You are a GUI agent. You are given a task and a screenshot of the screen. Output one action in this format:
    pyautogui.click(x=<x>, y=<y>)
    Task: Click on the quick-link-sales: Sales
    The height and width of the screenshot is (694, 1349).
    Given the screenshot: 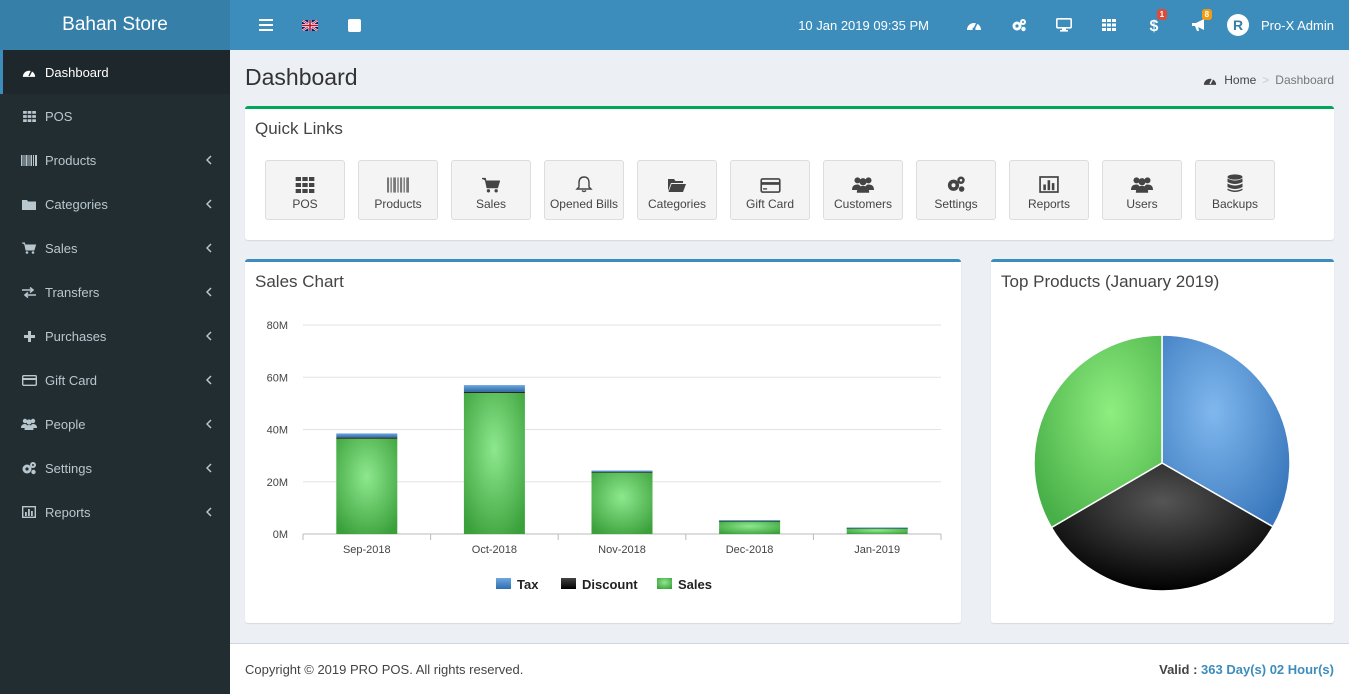 What is the action you would take?
    pyautogui.click(x=491, y=190)
    